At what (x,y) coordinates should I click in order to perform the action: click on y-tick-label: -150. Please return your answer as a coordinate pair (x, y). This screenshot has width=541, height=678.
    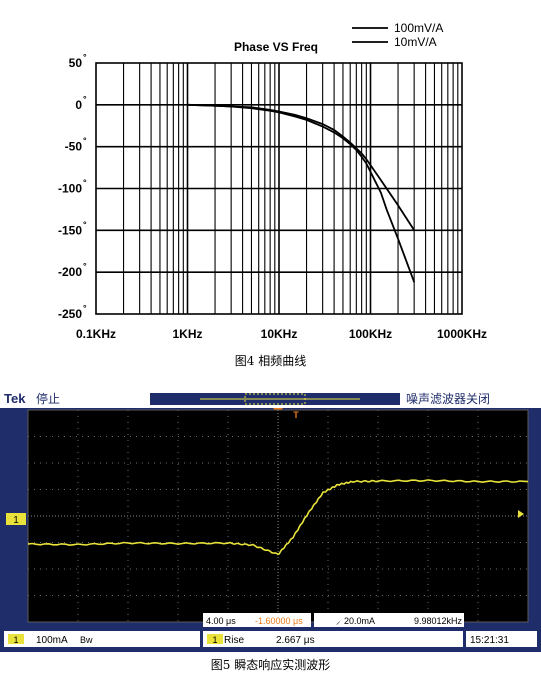
    Looking at the image, I should click on (70, 230).